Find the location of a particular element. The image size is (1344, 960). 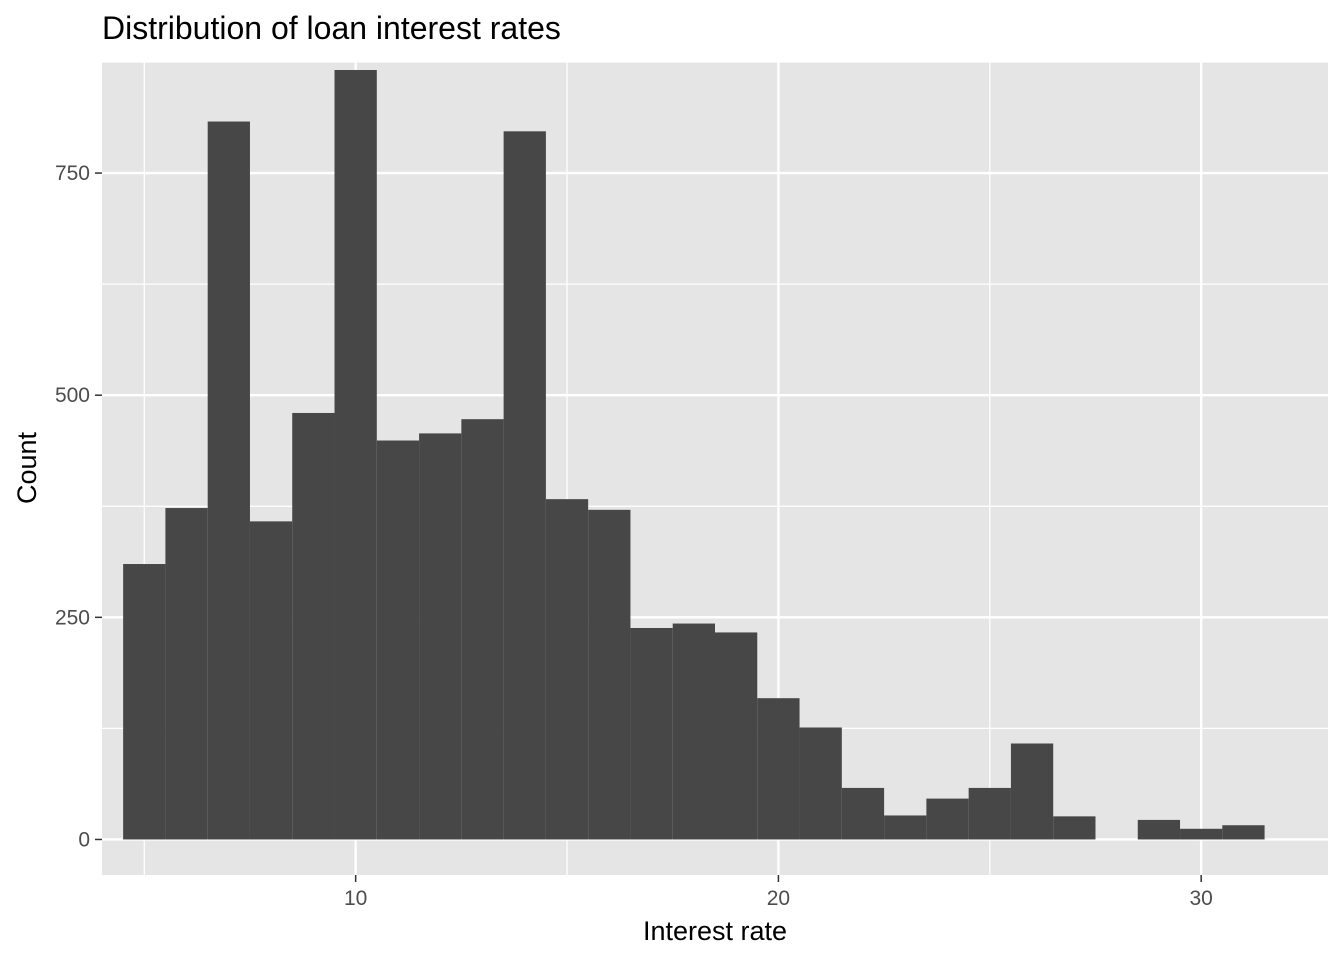

y-tick-label: 0 is located at coordinates (84, 839).